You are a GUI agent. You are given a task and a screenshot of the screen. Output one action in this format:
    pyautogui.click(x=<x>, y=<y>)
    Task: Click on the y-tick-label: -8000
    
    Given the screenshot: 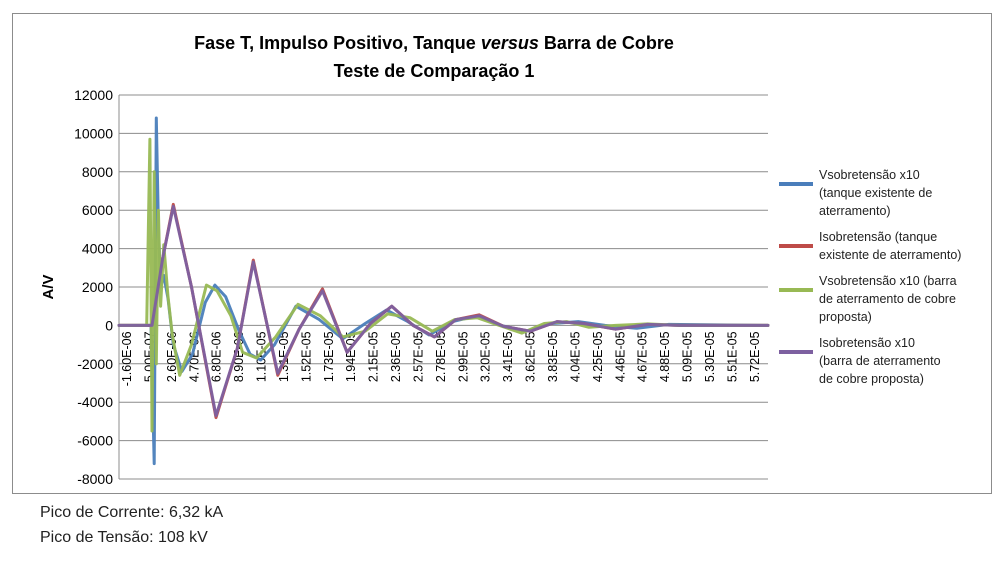 What is the action you would take?
    pyautogui.click(x=95, y=479)
    